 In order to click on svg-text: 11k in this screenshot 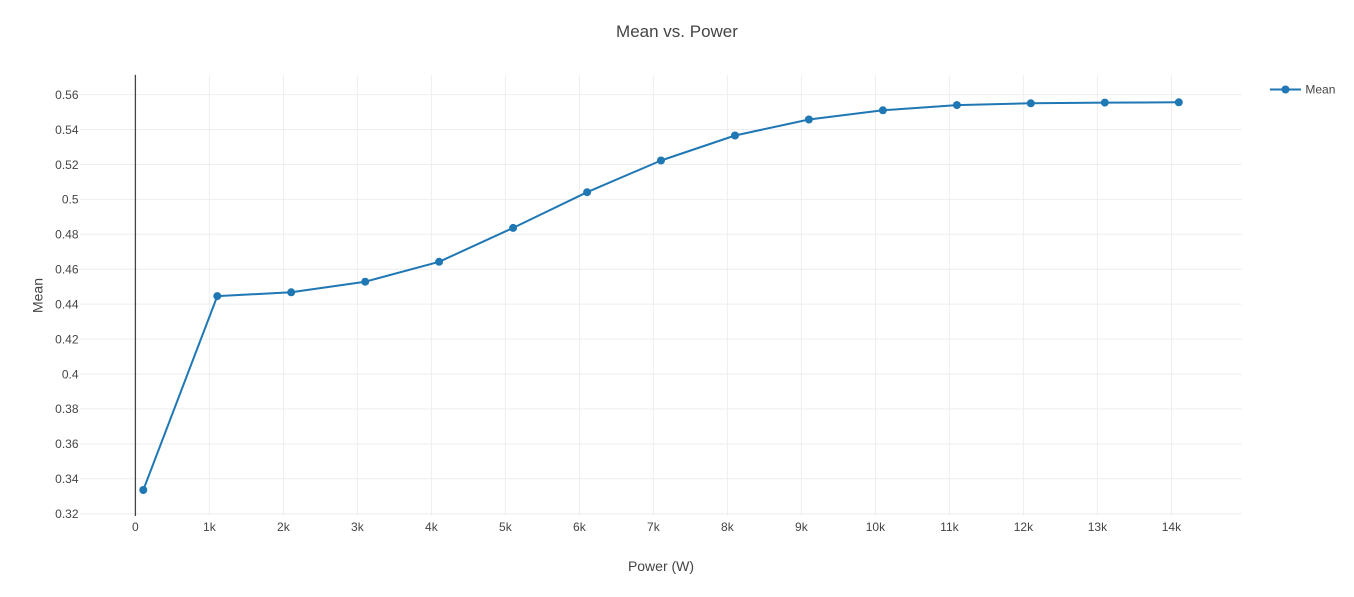, I will do `click(949, 527)`.